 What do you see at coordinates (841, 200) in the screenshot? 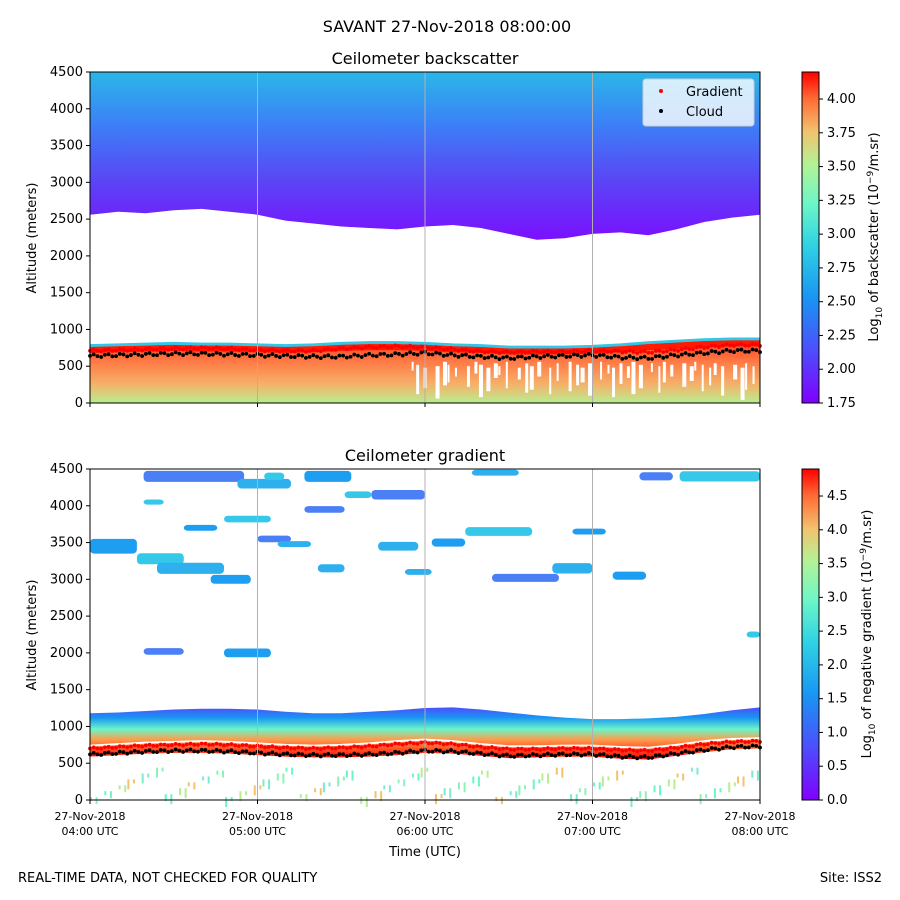
I see `colorbar-tick-label: 3.25` at bounding box center [841, 200].